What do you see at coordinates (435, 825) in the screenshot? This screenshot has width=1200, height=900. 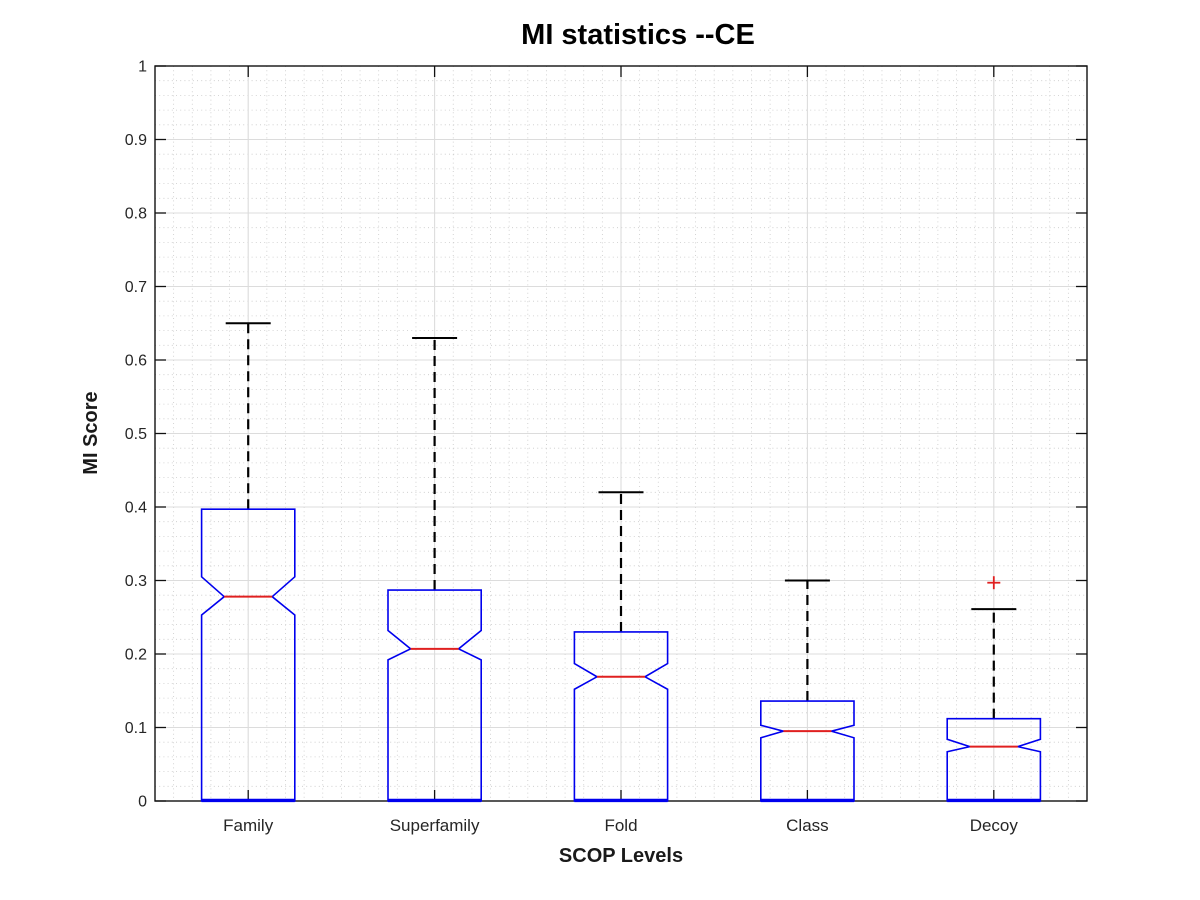 I see `x-category-label: Superfamily` at bounding box center [435, 825].